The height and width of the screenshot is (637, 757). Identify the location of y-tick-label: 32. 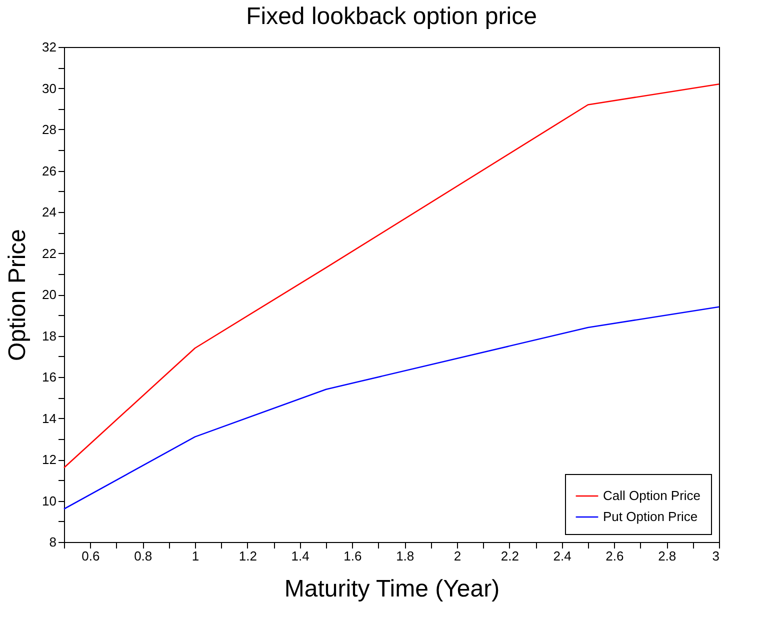
(49, 47).